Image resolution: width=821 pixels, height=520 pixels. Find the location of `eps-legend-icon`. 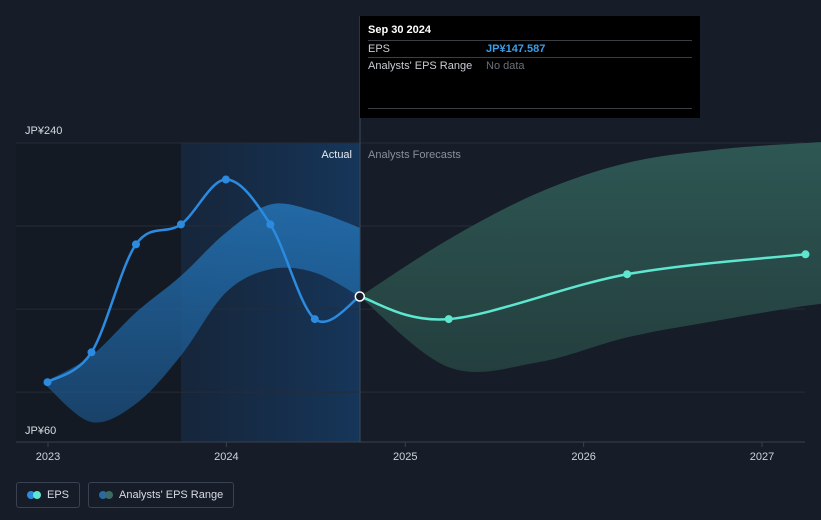

eps-legend-icon is located at coordinates (34, 495).